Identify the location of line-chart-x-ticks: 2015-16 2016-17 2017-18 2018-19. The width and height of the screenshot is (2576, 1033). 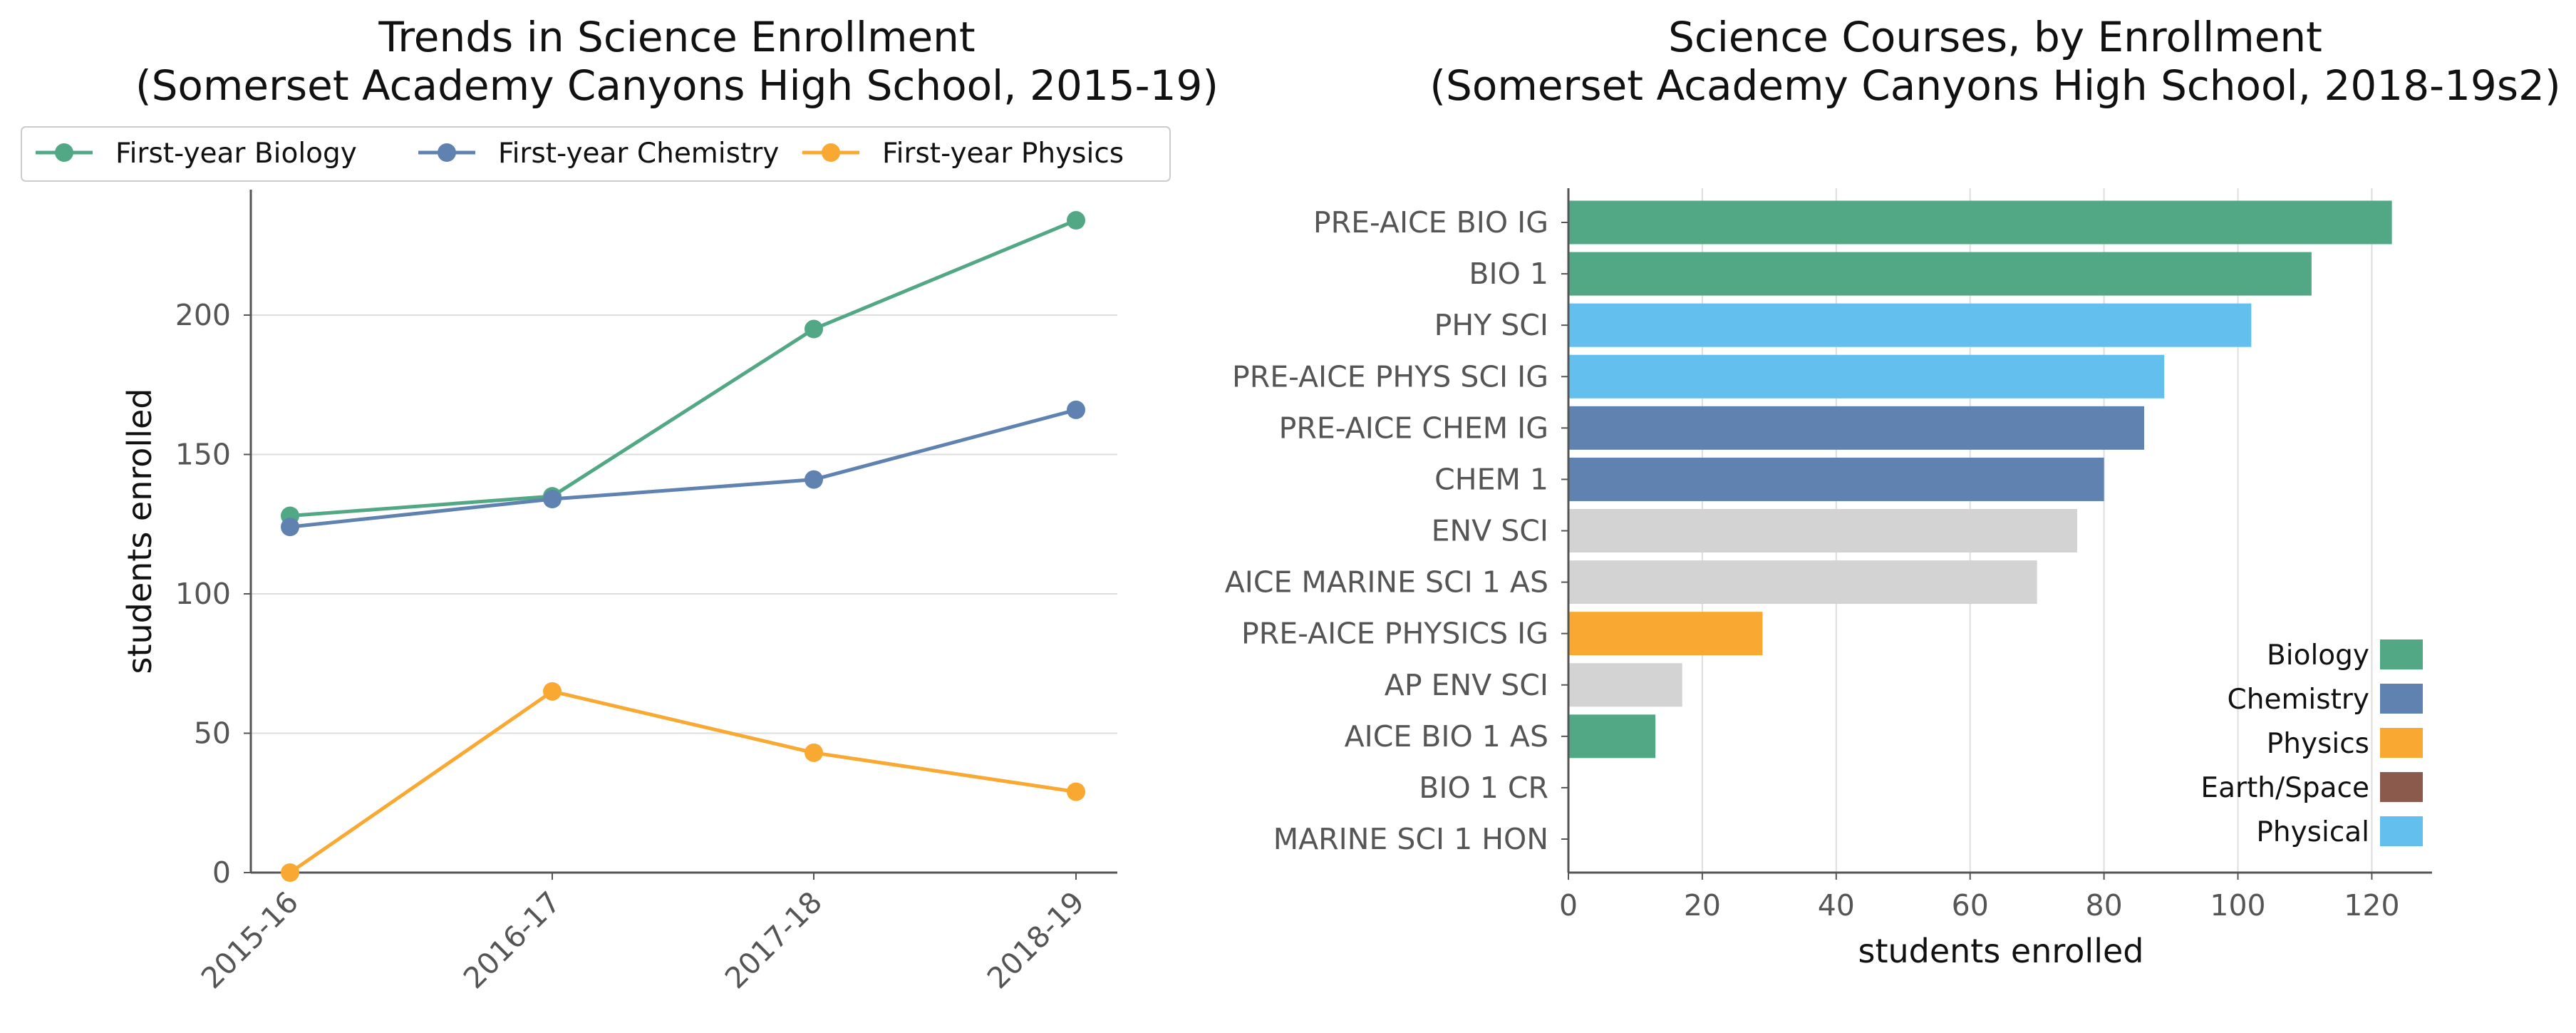
(643, 934).